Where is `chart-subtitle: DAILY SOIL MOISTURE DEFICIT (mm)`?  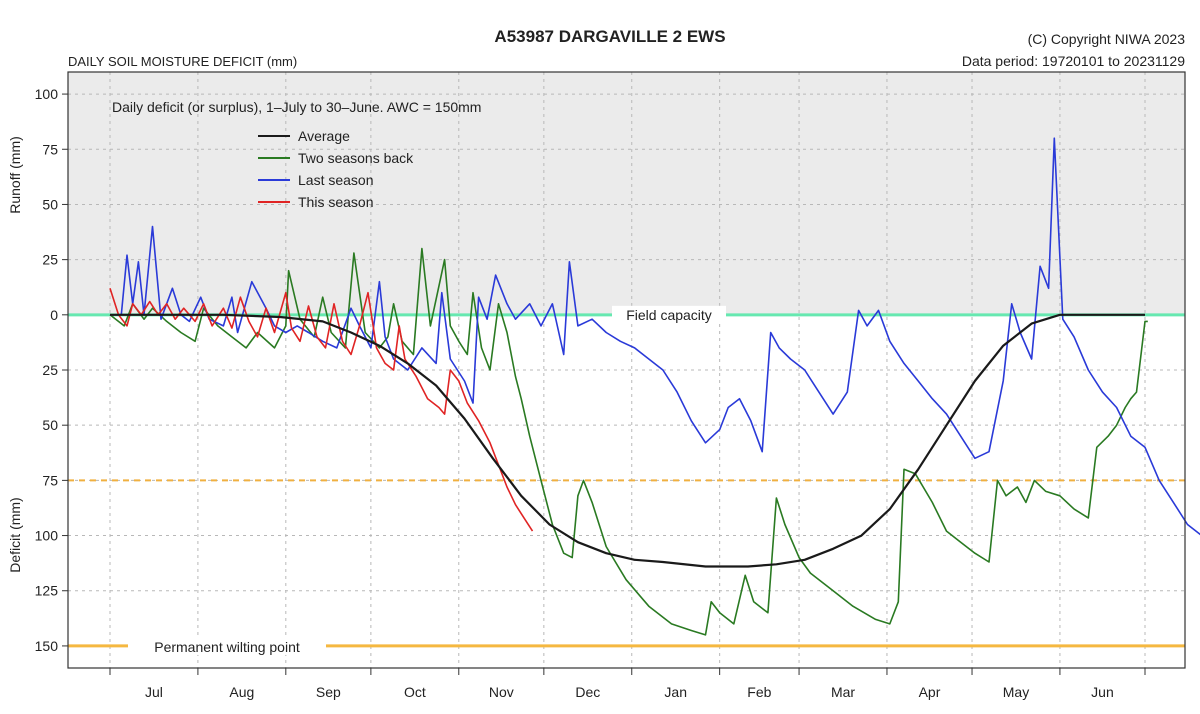
chart-subtitle: DAILY SOIL MOISTURE DEFICIT (mm) is located at coordinates (182, 61).